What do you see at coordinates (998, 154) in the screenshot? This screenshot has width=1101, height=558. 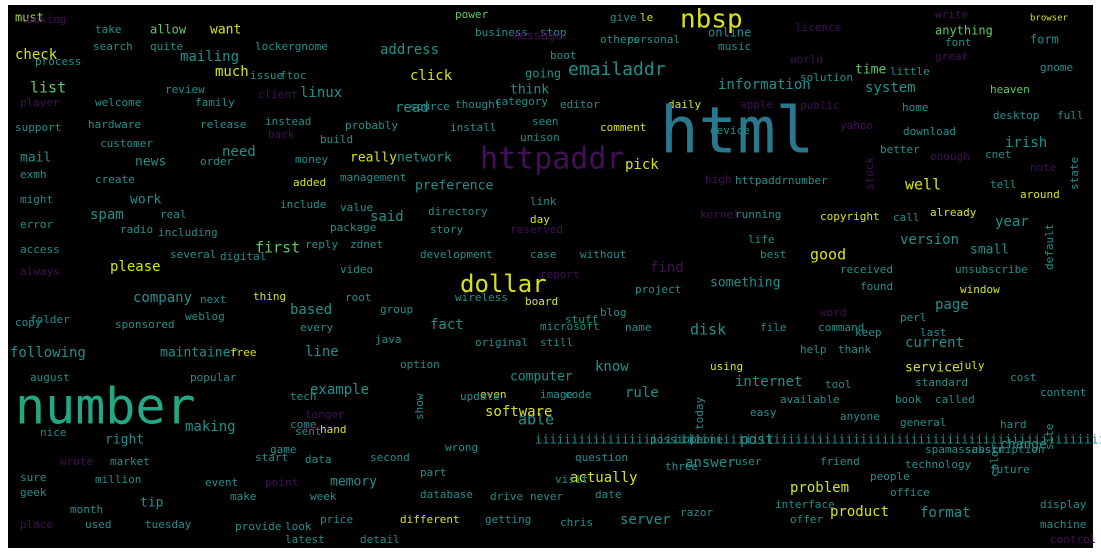 I see `word: cnet` at bounding box center [998, 154].